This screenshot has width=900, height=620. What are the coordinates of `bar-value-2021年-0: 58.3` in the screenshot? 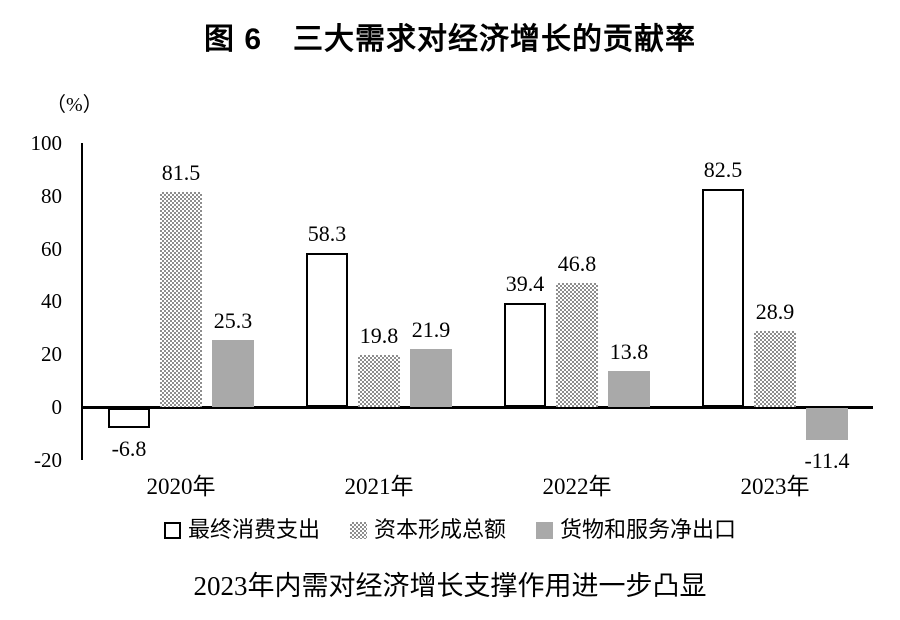 It's located at (327, 234).